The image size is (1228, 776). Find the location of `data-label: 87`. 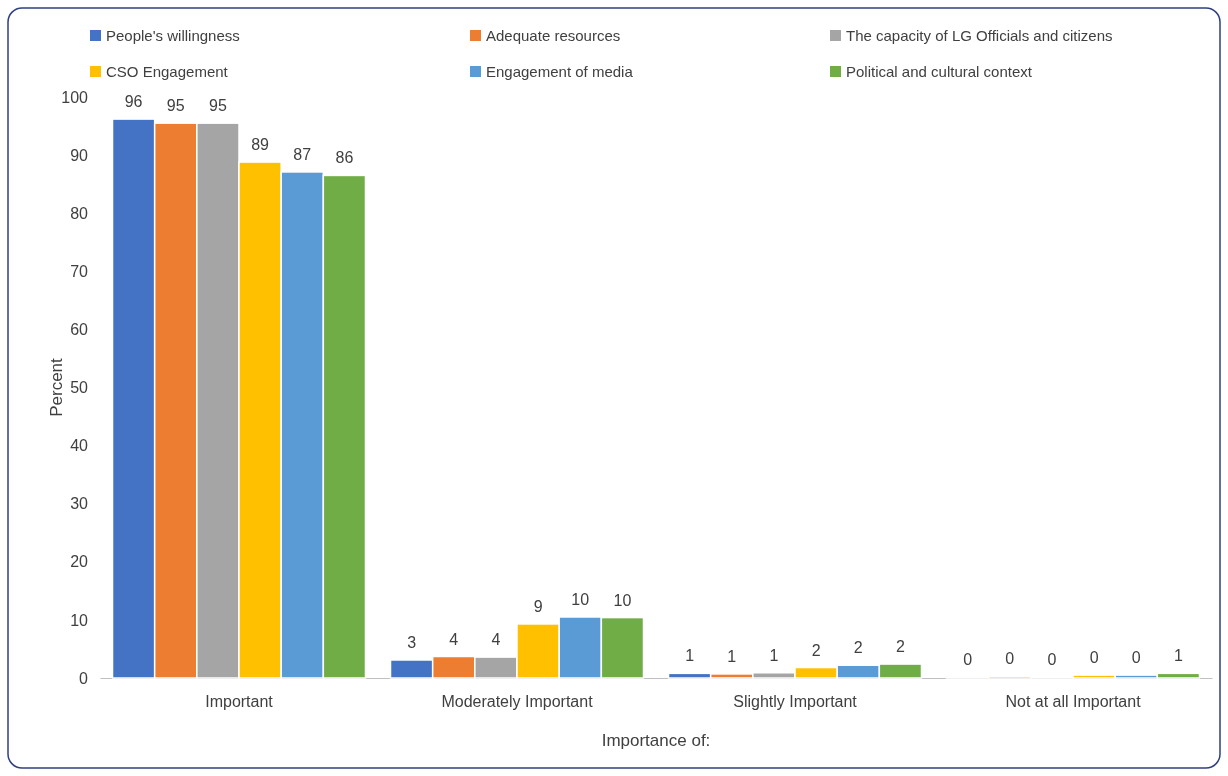

data-label: 87 is located at coordinates (302, 154).